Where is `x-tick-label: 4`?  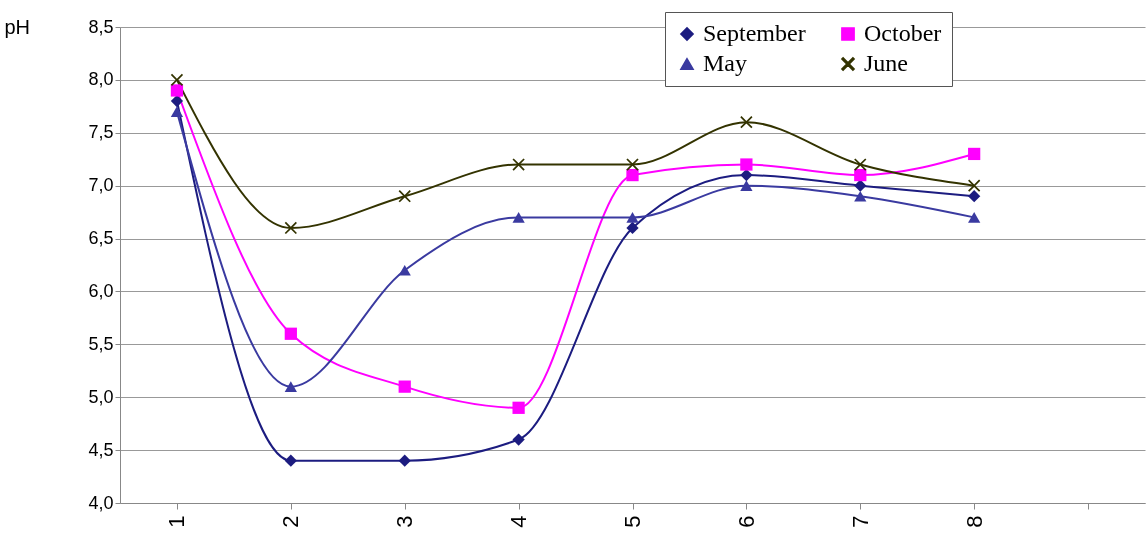 x-tick-label: 4 is located at coordinates (519, 521).